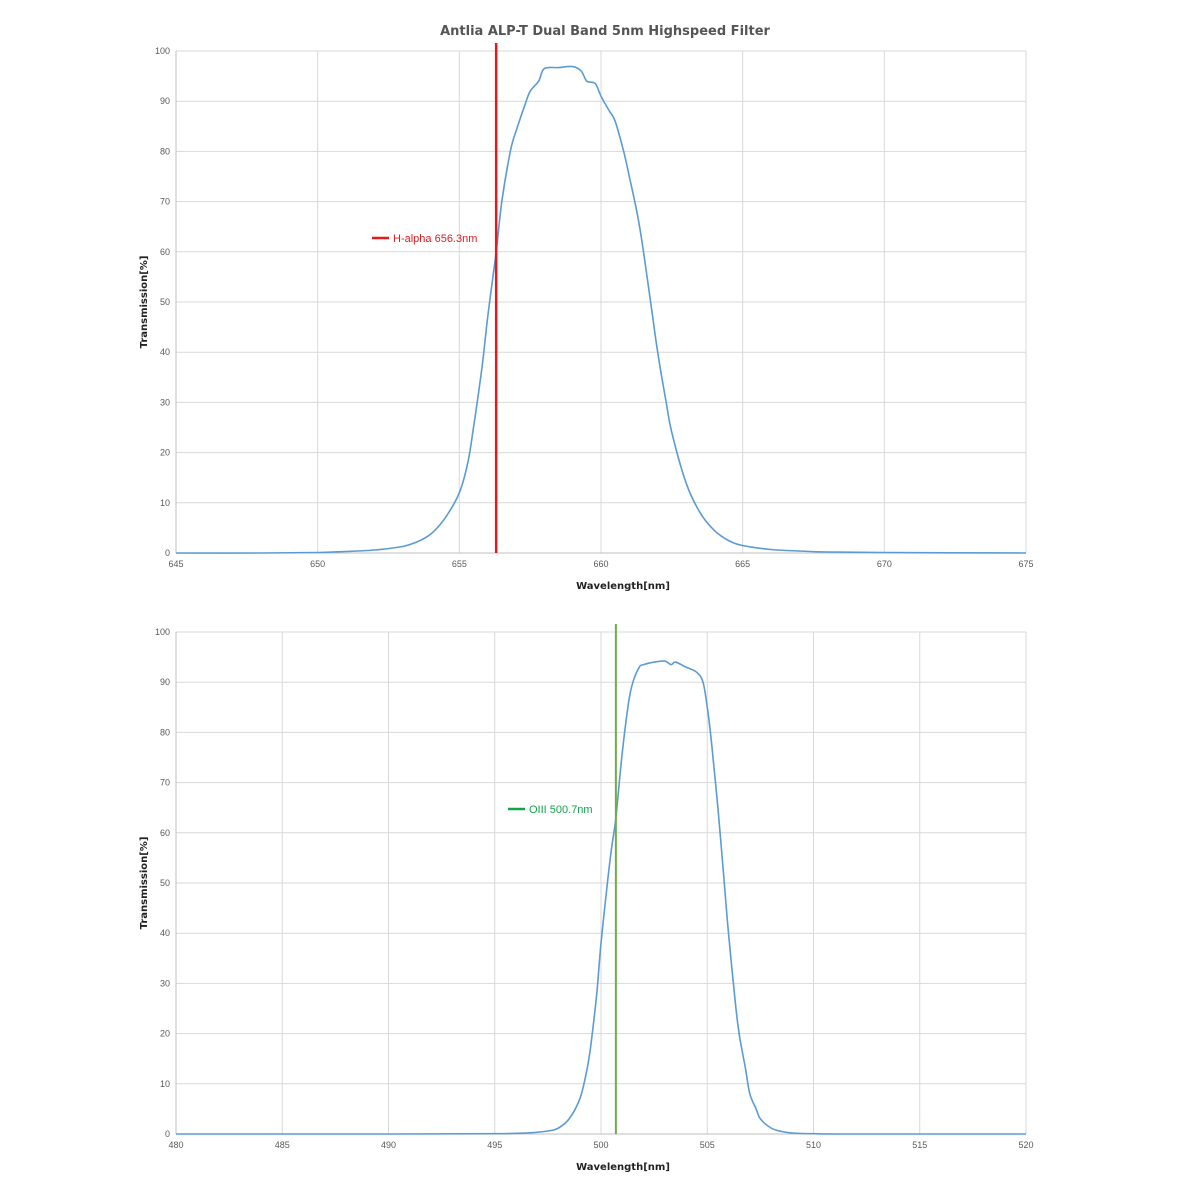 This screenshot has width=1200, height=1200. Describe the element at coordinates (884, 564) in the screenshot. I see `x-tick-label: 670` at that location.